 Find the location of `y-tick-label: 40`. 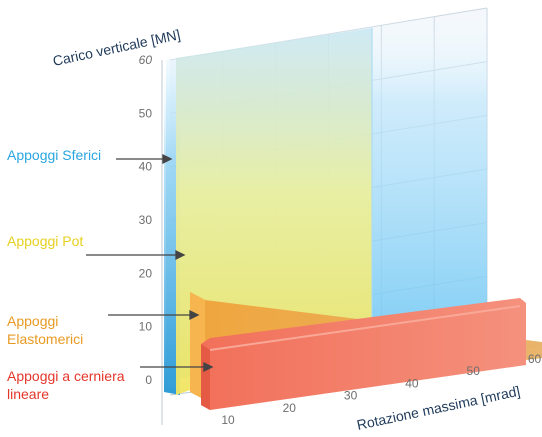

y-tick-label: 40 is located at coordinates (146, 167).